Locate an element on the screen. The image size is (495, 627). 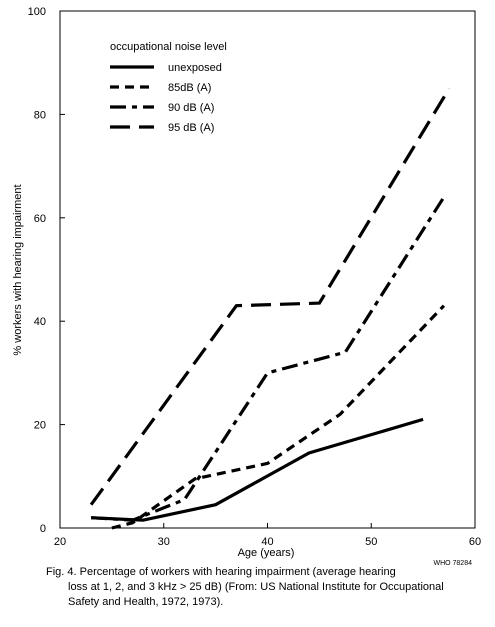
y-tick-label: 60 is located at coordinates (40, 219).